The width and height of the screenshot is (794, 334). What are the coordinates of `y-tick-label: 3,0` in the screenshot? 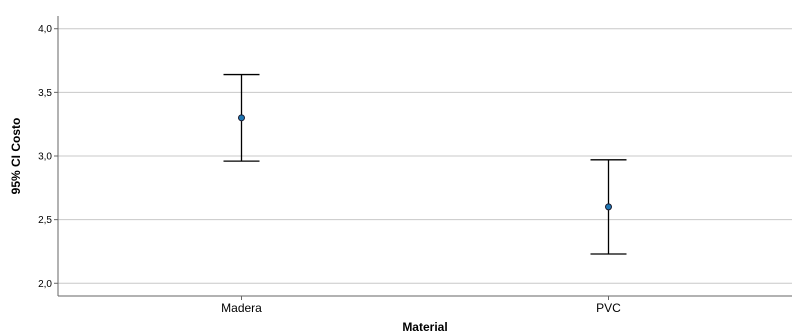 It's located at (45, 157).